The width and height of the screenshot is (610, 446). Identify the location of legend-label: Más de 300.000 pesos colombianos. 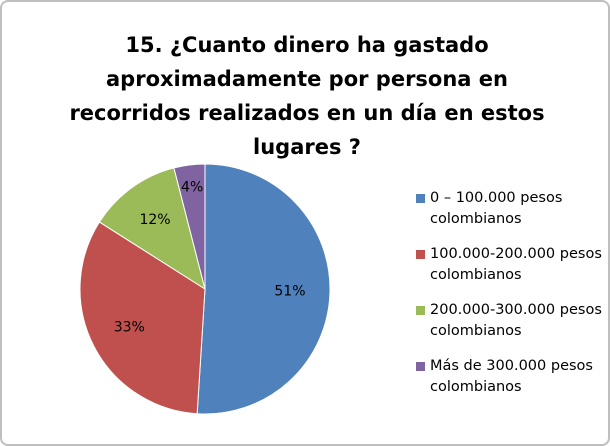
(511, 376).